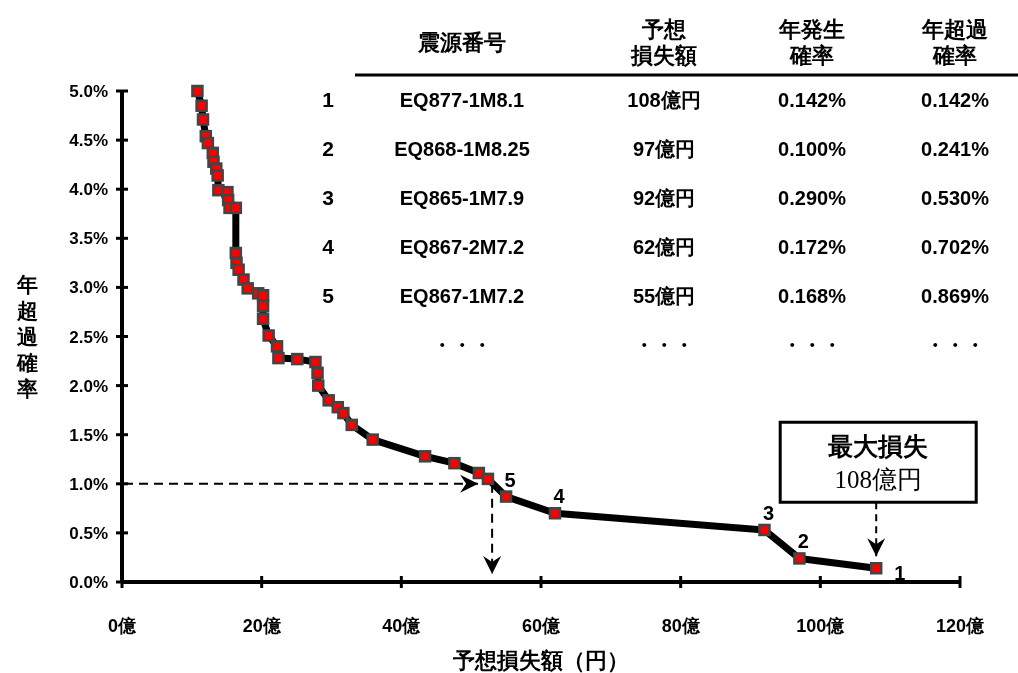 Image resolution: width=1018 pixels, height=673 pixels. What do you see at coordinates (812, 296) in the screenshot?
I see `annotation: 0.168%` at bounding box center [812, 296].